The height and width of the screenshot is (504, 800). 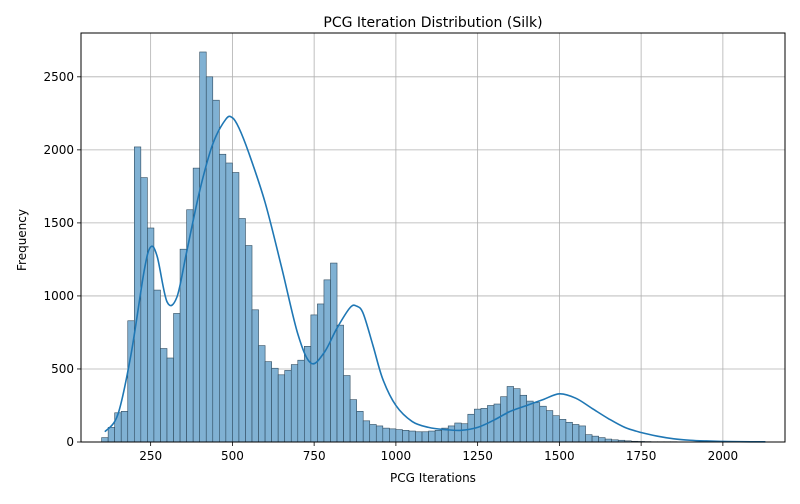 I want to click on y-tick-label: 500, so click(x=62, y=369).